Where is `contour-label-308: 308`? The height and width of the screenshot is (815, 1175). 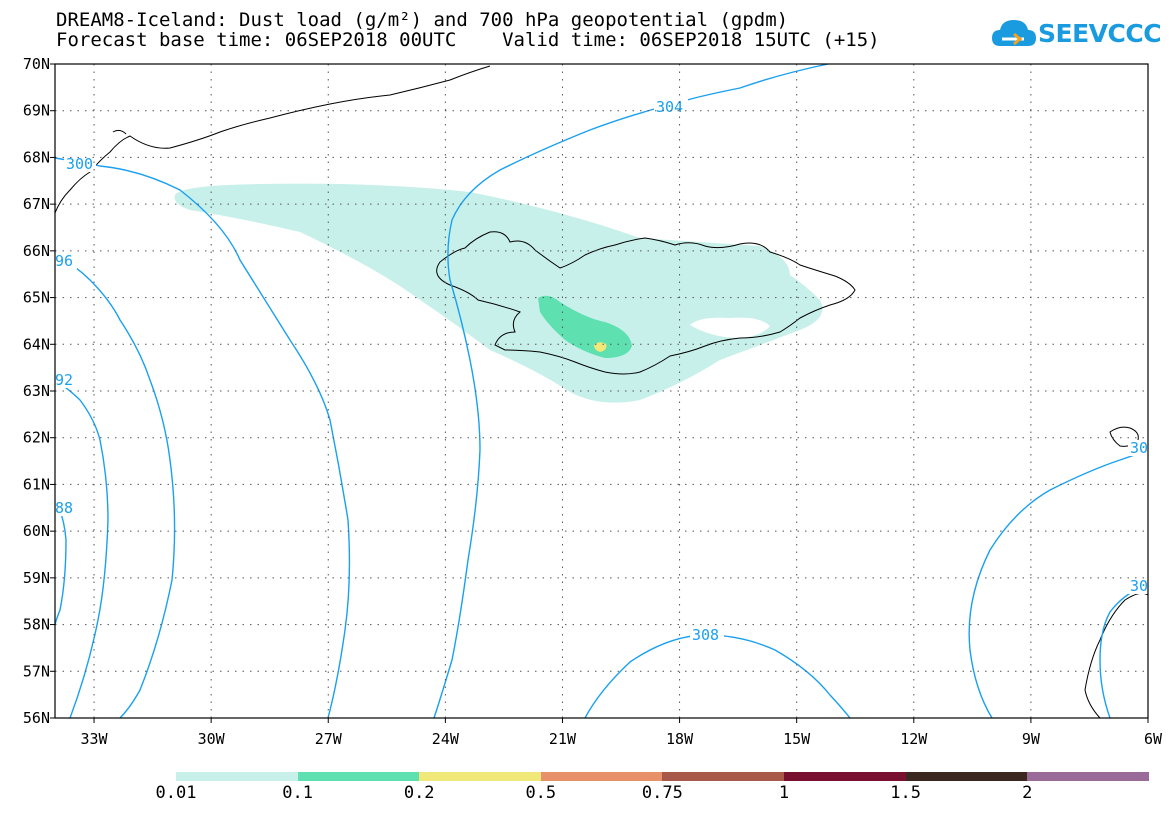 contour-label-308: 308 is located at coordinates (705, 635).